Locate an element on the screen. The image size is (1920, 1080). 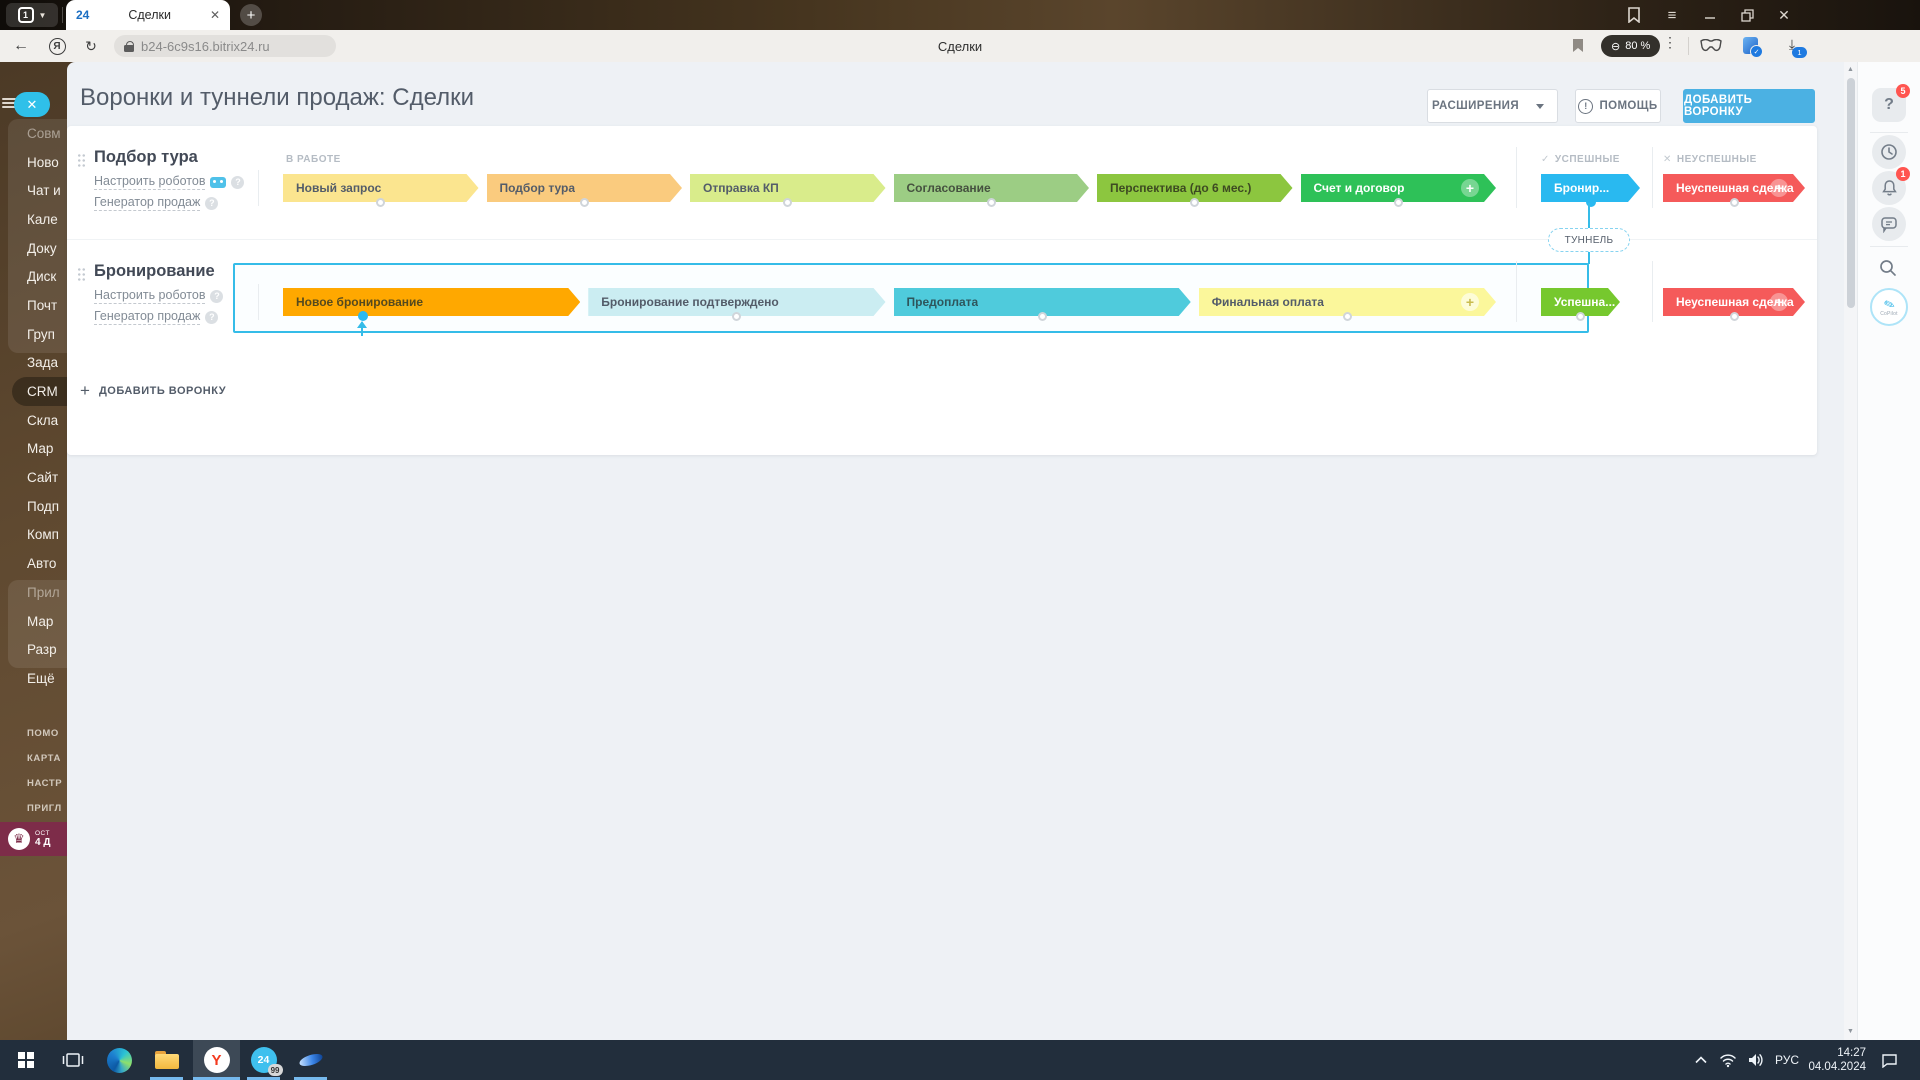
sidebar-item: Ещё is located at coordinates (41, 678).